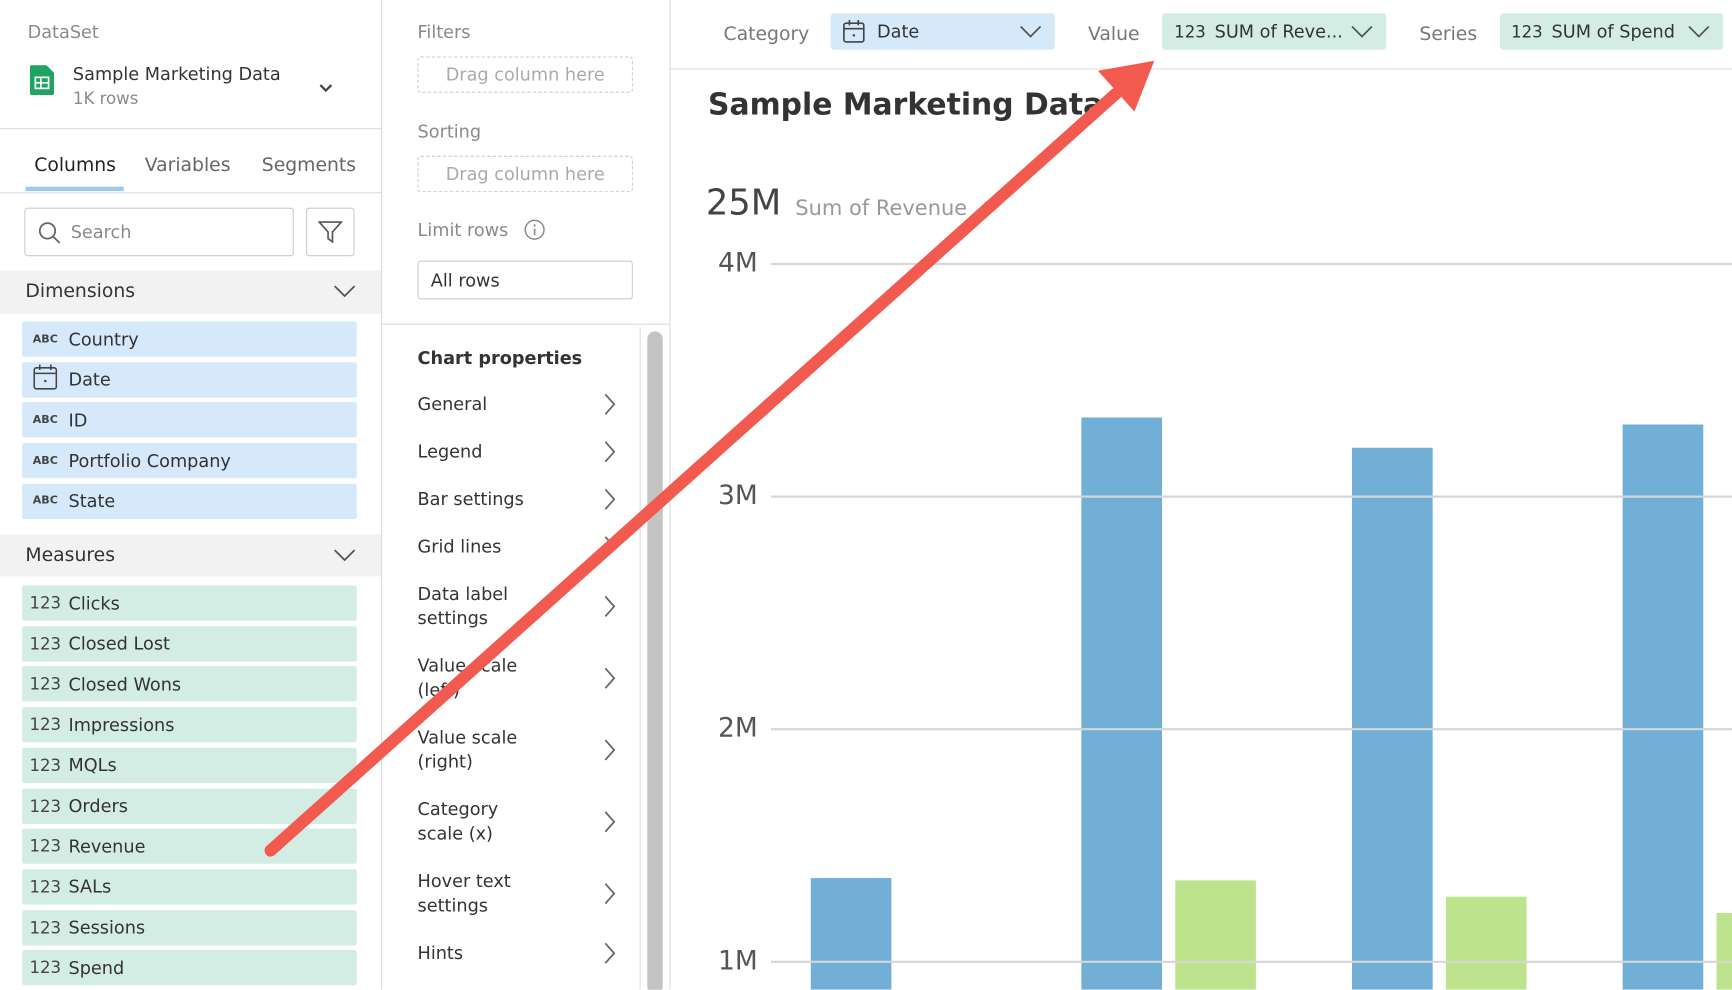  Describe the element at coordinates (189, 887) in the screenshot. I see `measure-item: 123 SALs` at that location.